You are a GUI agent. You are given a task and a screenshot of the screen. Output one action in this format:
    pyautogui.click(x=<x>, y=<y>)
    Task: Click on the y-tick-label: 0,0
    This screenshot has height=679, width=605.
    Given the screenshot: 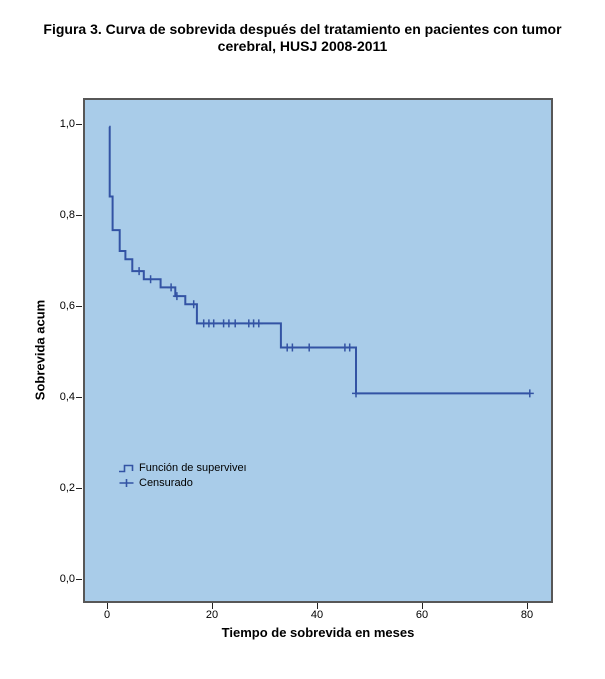 What is the action you would take?
    pyautogui.click(x=67, y=579)
    